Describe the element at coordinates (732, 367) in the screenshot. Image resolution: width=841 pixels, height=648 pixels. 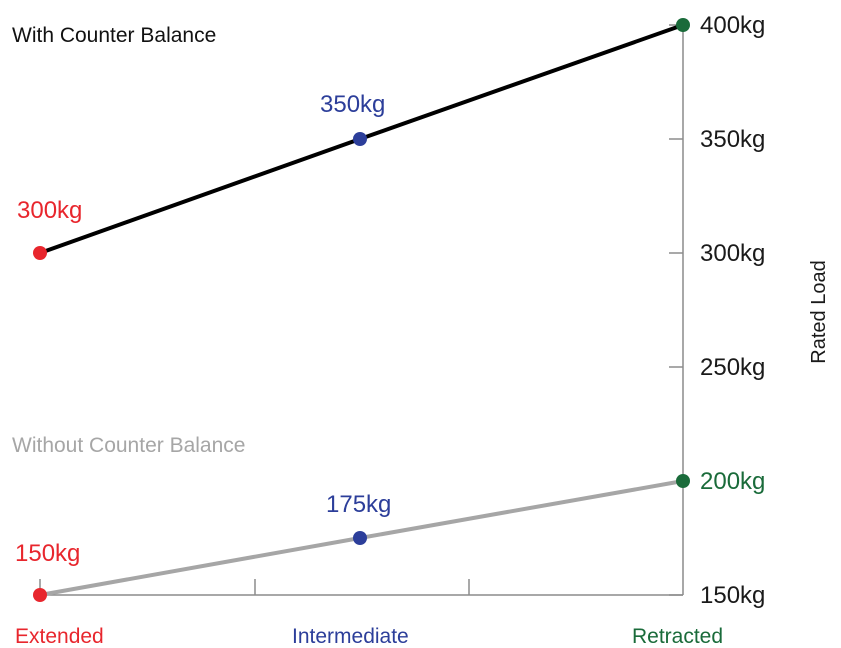
I see `y-tick-label-1: 250kg` at that location.